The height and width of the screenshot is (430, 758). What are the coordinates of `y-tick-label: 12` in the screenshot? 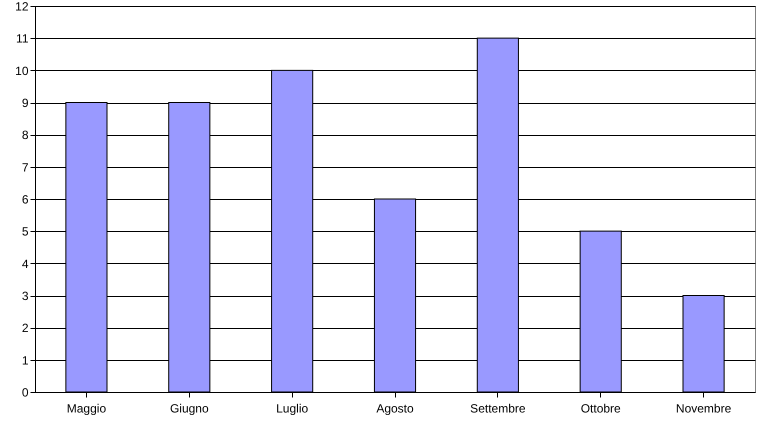 It's located at (22, 7).